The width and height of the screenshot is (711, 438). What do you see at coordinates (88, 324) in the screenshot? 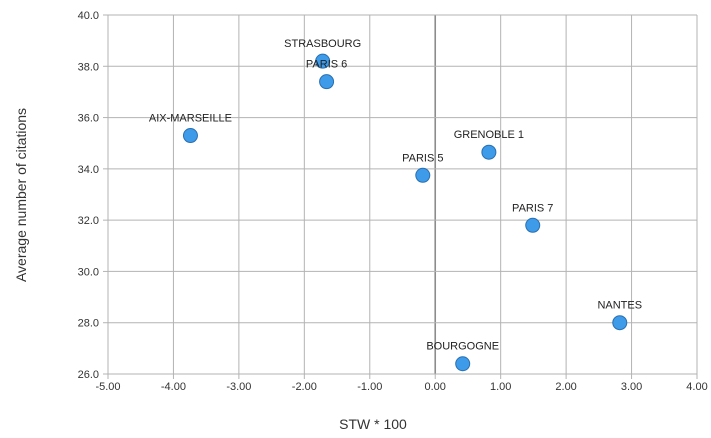
I see `y-tick-label: 28.0` at bounding box center [88, 324].